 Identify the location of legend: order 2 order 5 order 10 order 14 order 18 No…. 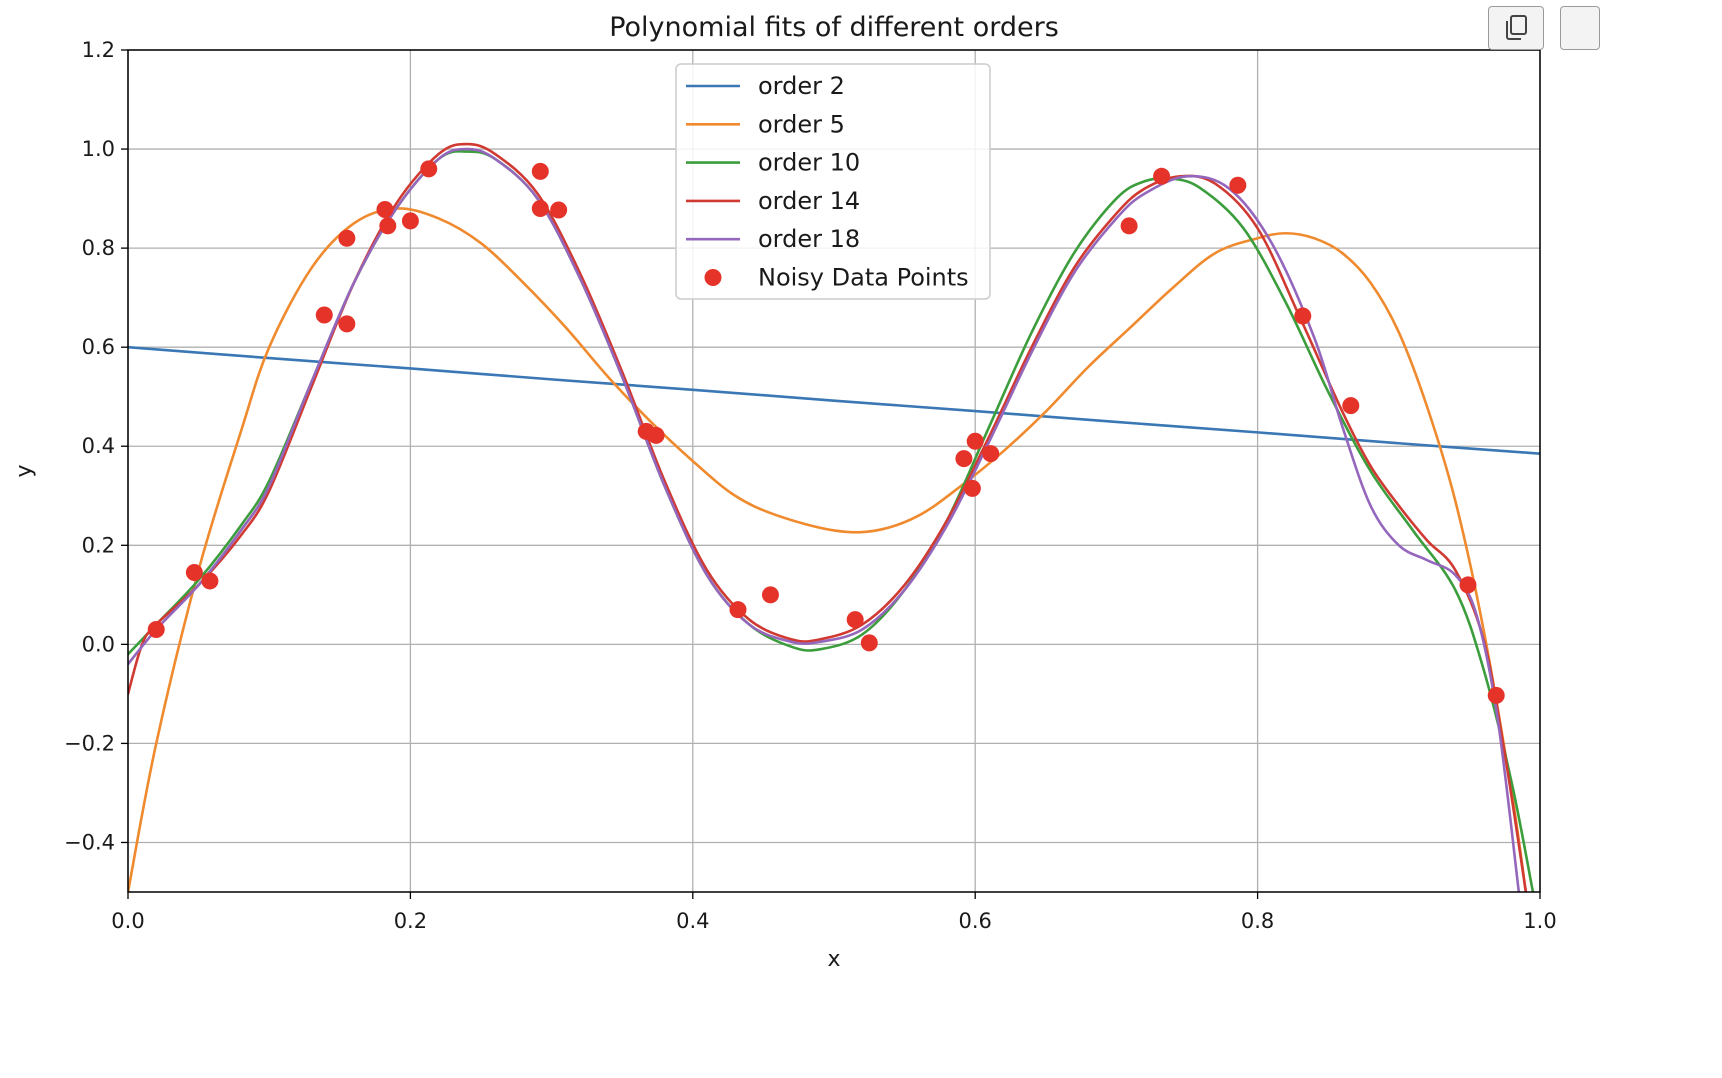
(833, 181).